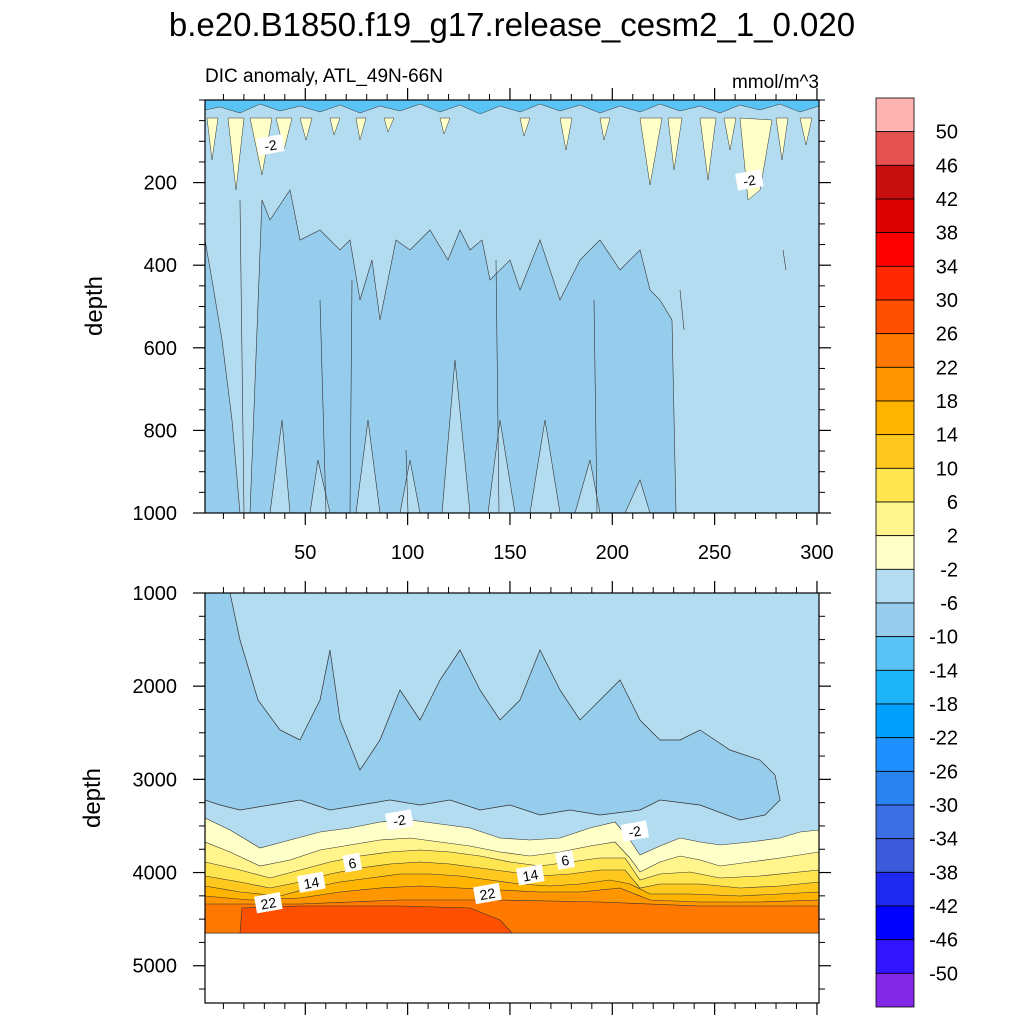 Image resolution: width=1024 pixels, height=1024 pixels. I want to click on colorbar-label: 18, so click(947, 402).